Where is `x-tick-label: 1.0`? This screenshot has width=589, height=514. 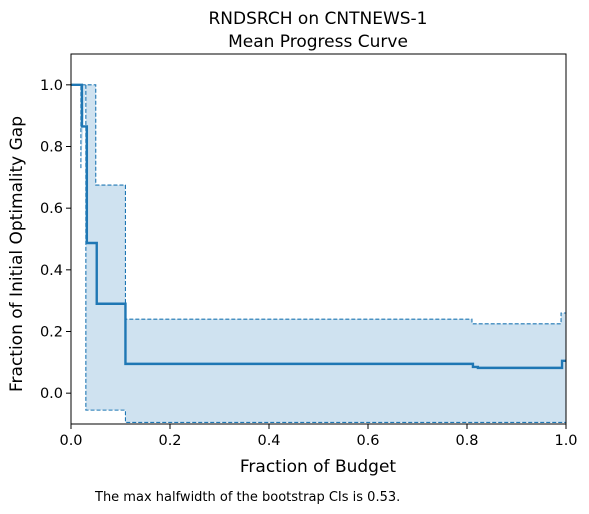 x-tick-label: 1.0 is located at coordinates (565, 441).